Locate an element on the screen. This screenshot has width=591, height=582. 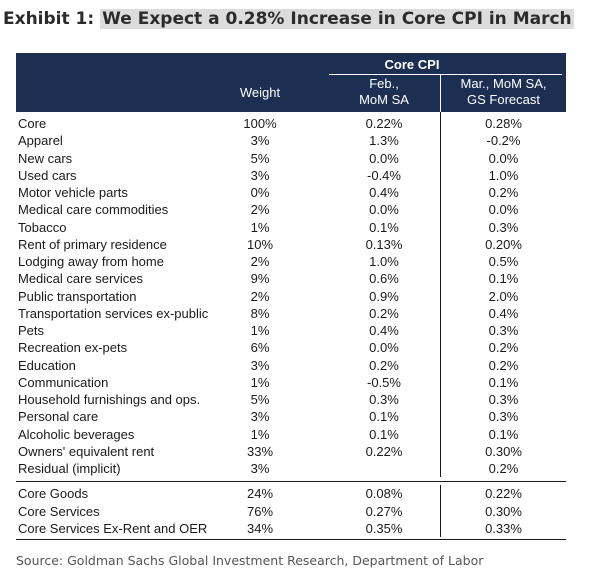
row-feb-value: 0.35% is located at coordinates (384, 528).